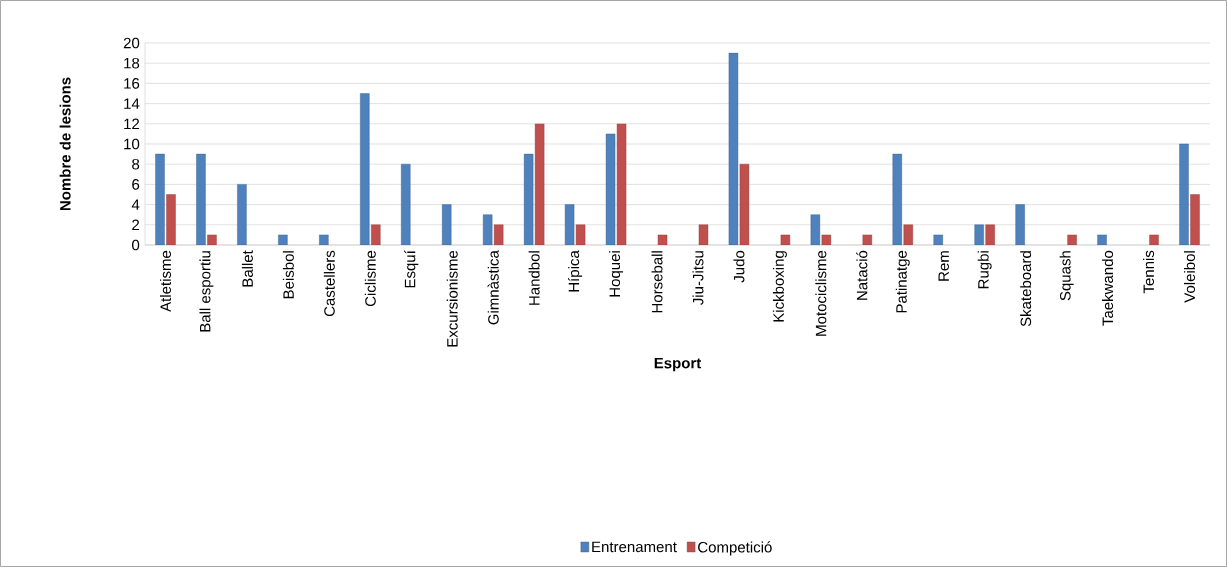  Describe the element at coordinates (698, 278) in the screenshot. I see `x-tick-label: Jiu-Jitsu` at that location.